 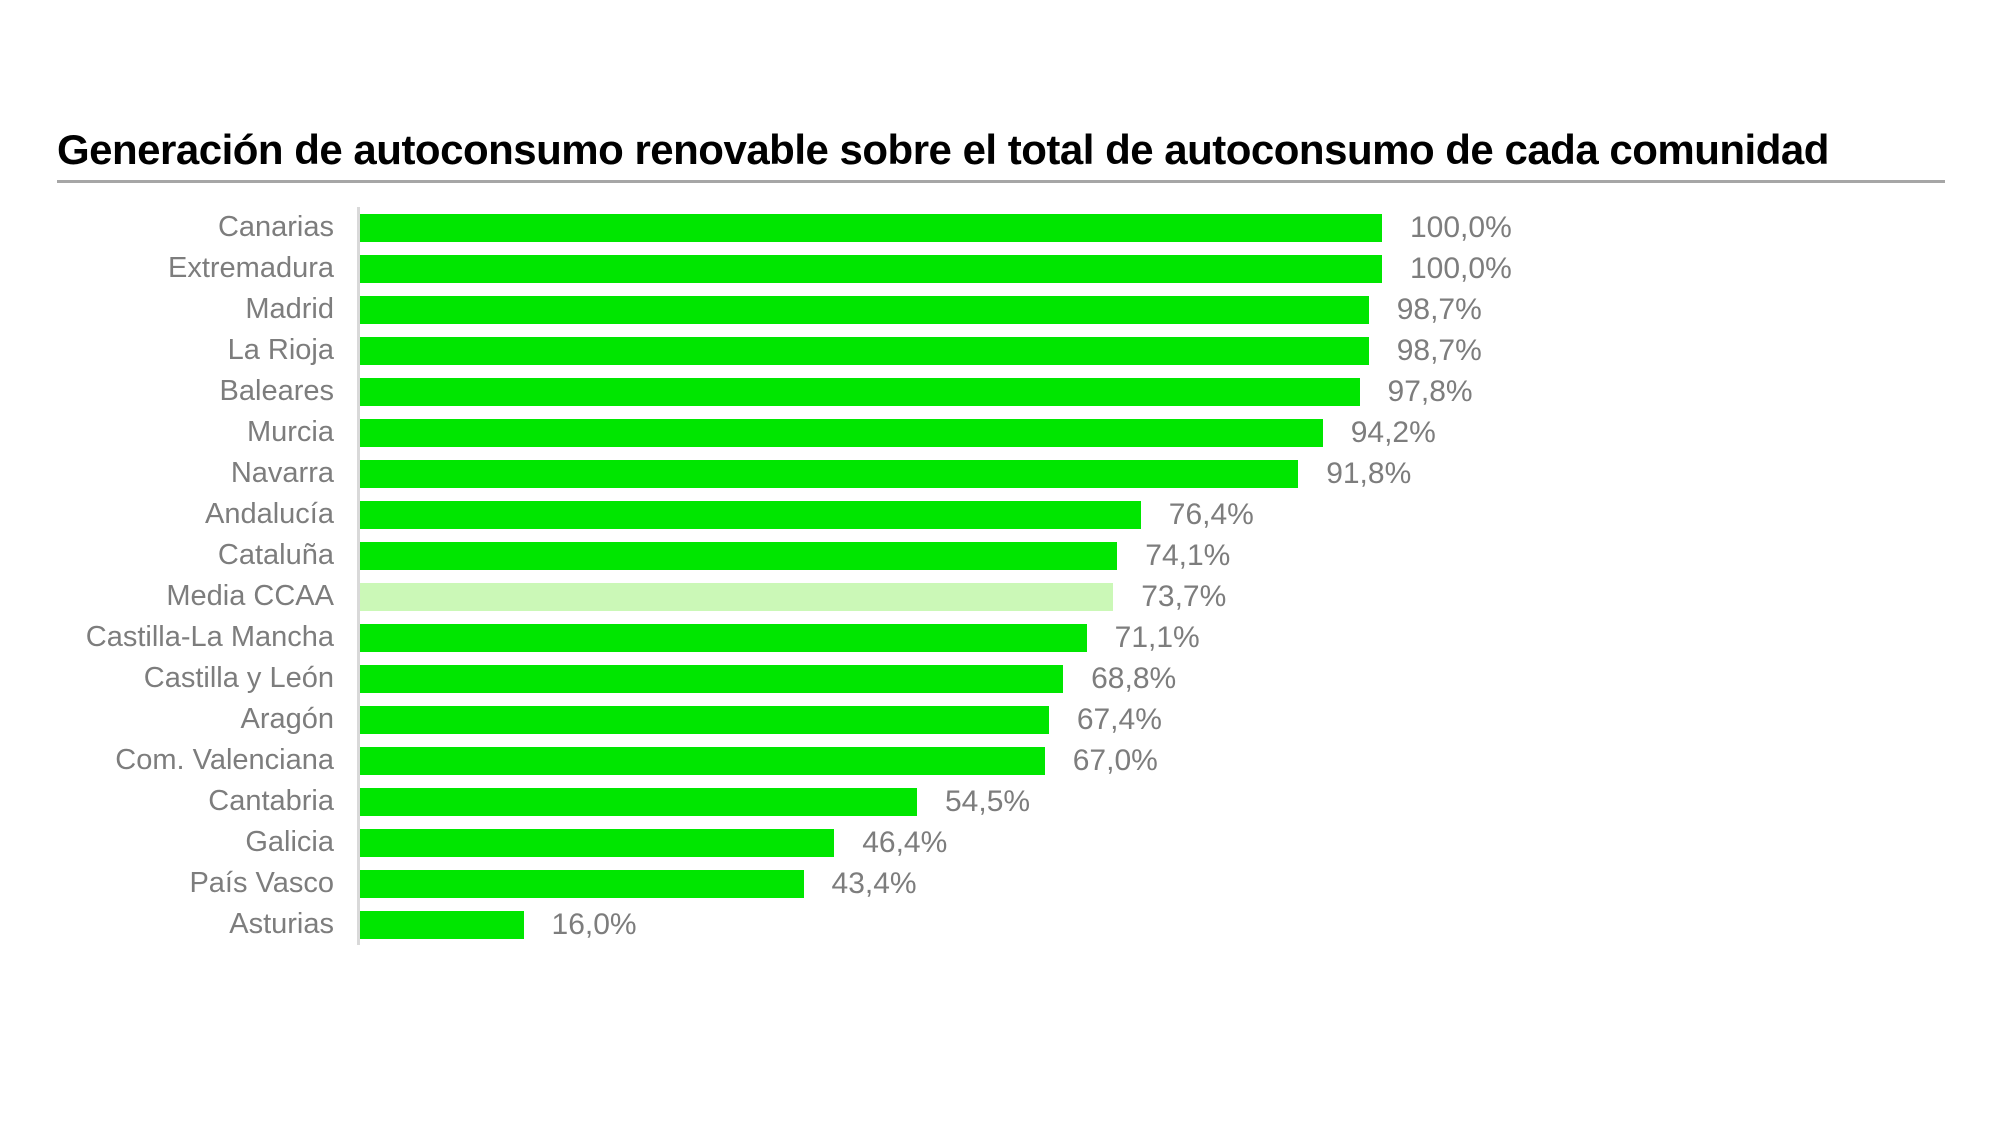 I want to click on bar-track: 71,1%, so click(x=1168, y=637).